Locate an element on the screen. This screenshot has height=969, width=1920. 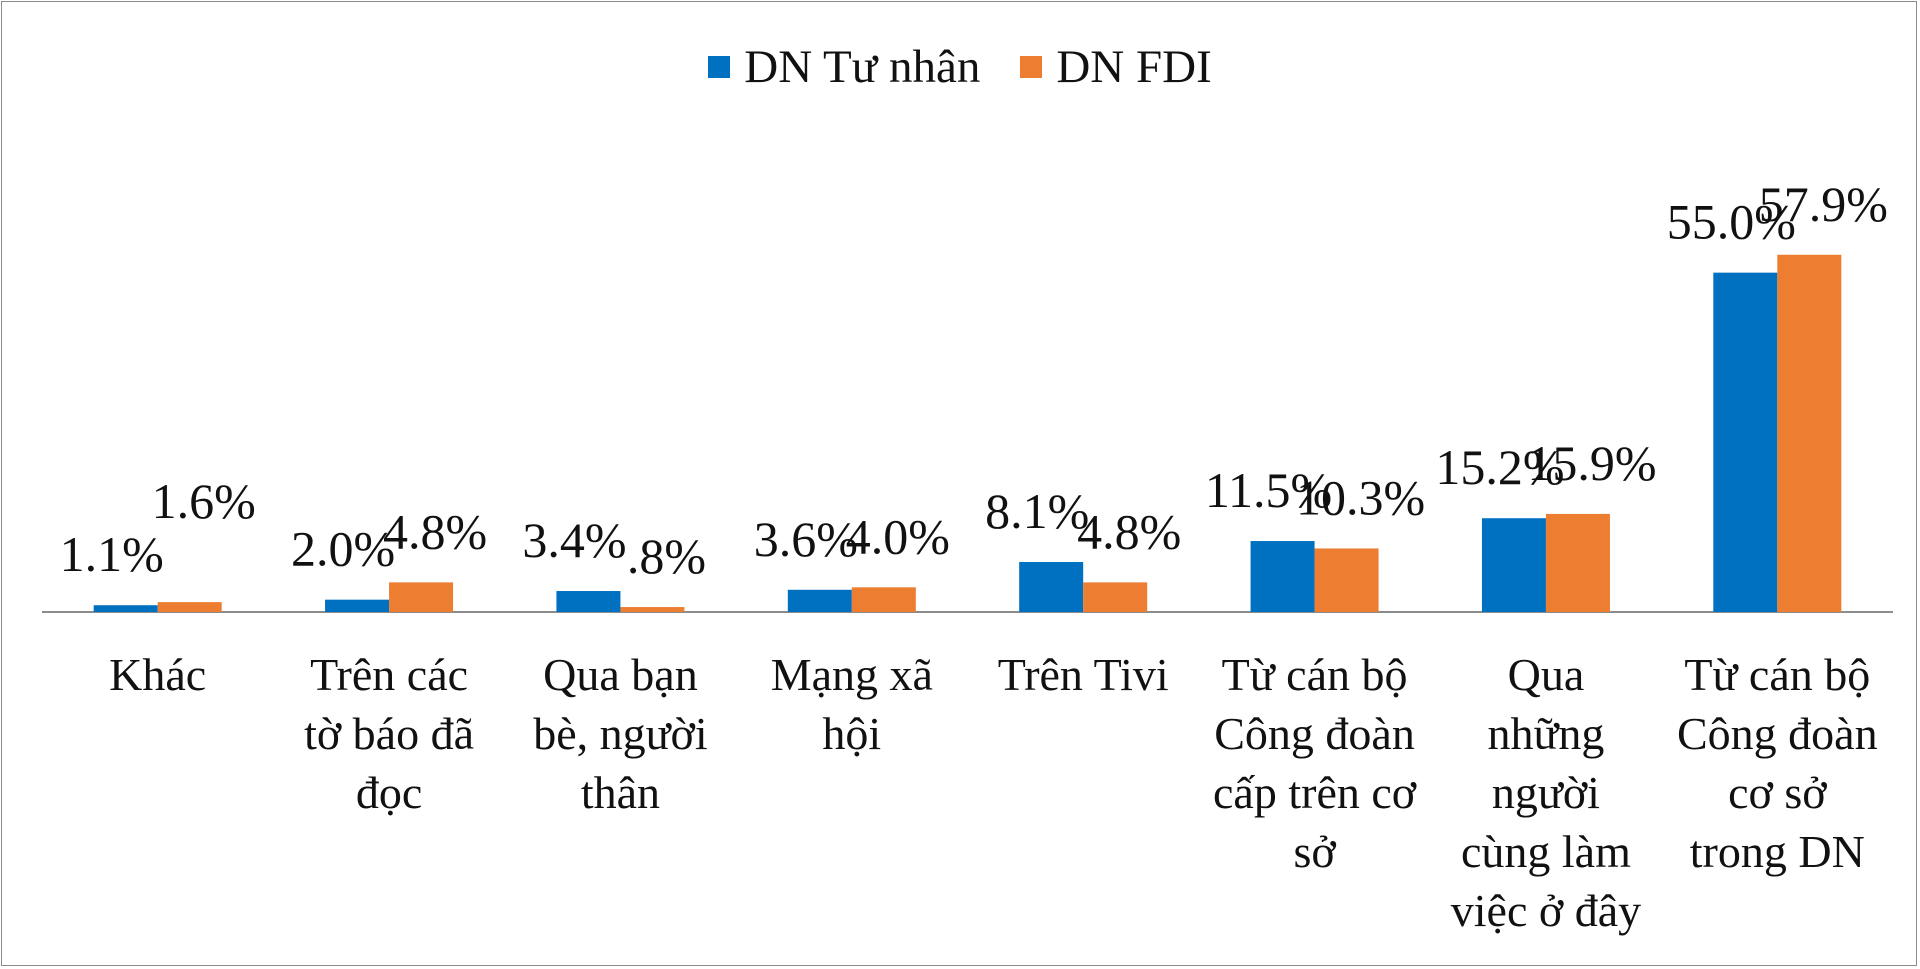
legend-item-series-1: DN Tư nhân is located at coordinates (844, 67).